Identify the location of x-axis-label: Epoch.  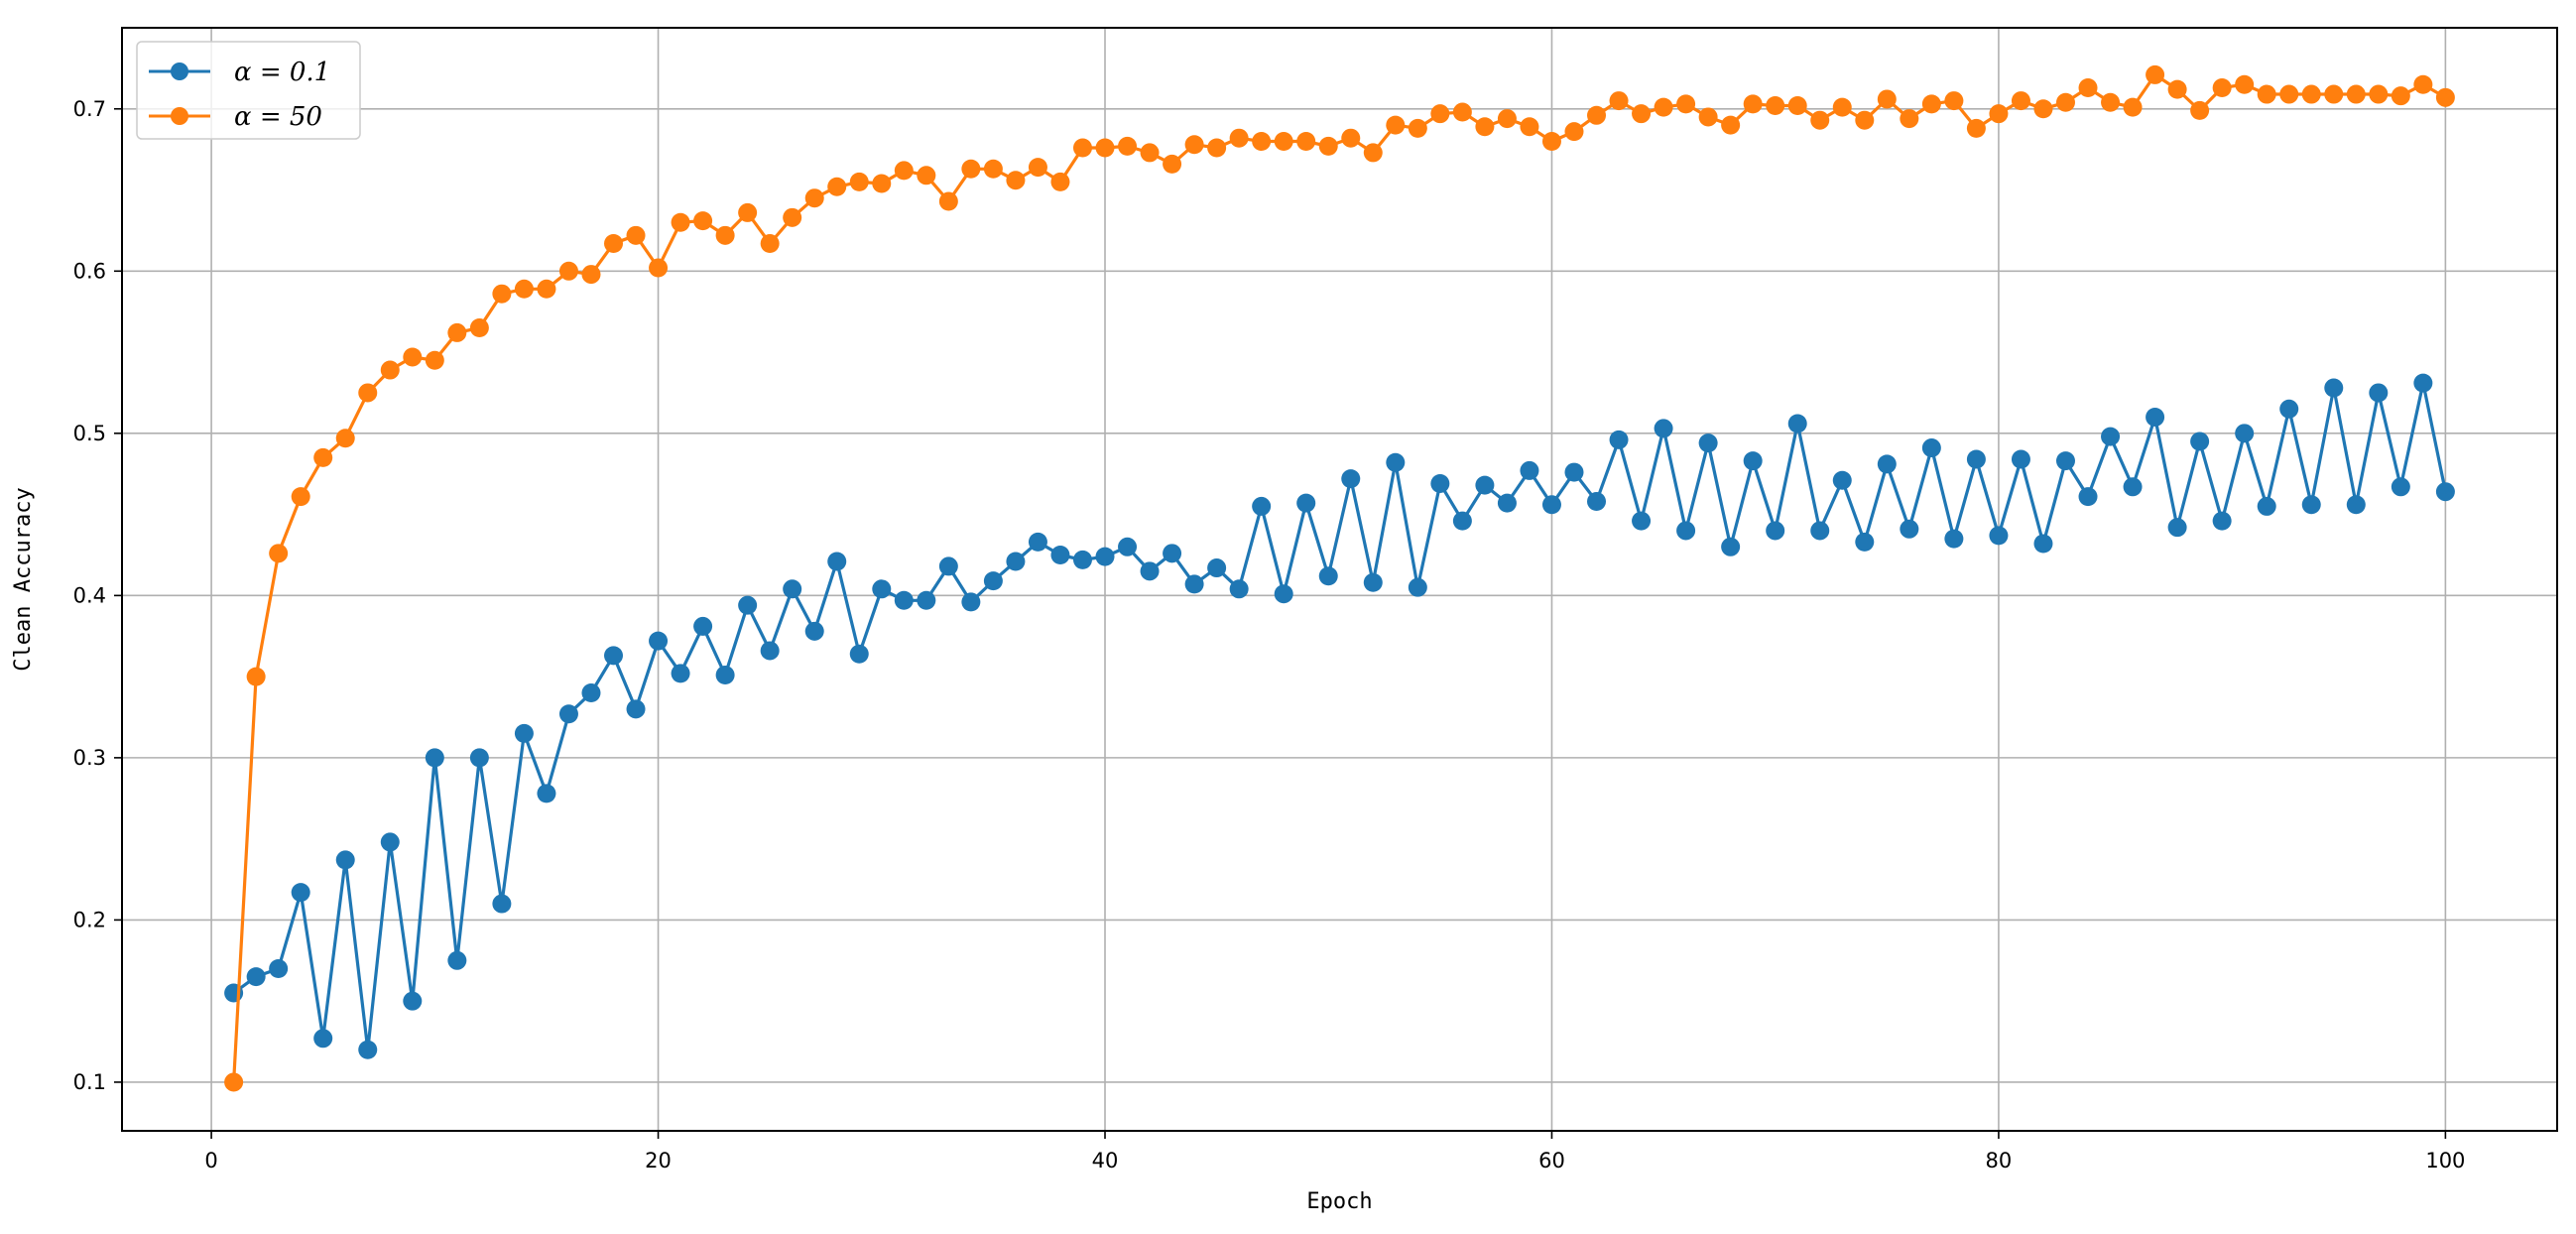
(1339, 1201).